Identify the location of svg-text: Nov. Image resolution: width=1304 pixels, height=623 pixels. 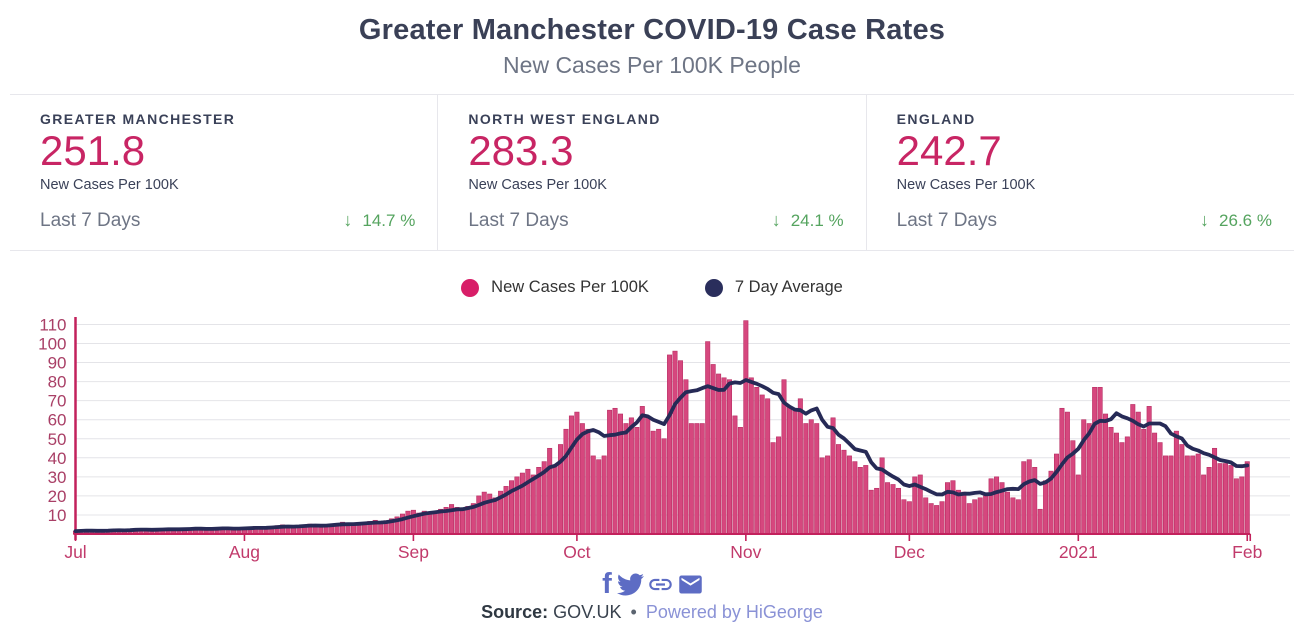
(745, 552).